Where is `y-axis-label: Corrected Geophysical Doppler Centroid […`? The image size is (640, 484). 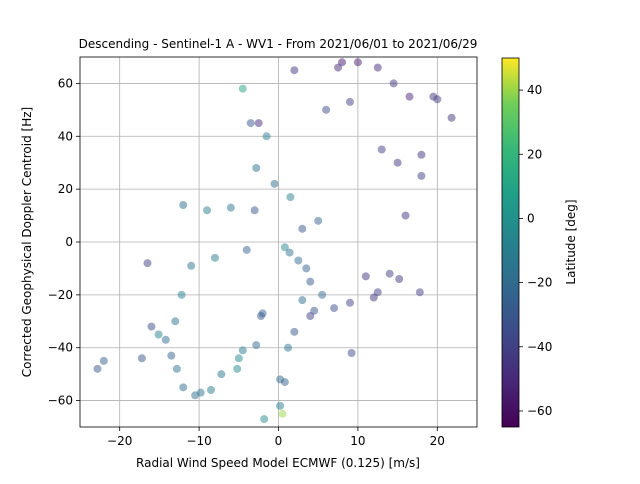
y-axis-label: Corrected Geophysical Doppler Centroid [… is located at coordinates (27, 242).